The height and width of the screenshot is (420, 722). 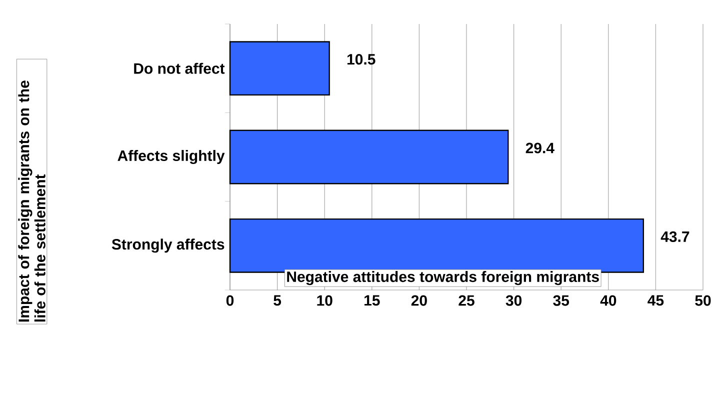 I want to click on data-label: 29.4, so click(x=540, y=148).